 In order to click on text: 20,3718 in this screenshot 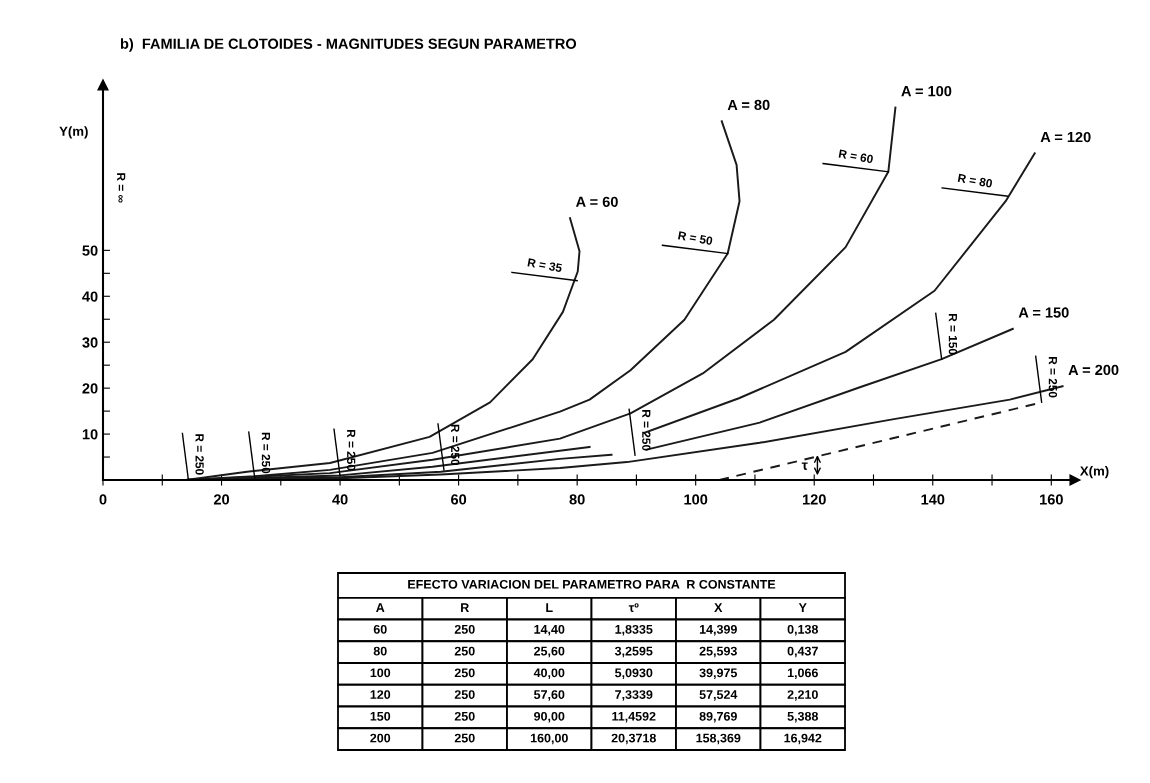, I will do `click(633, 739)`.